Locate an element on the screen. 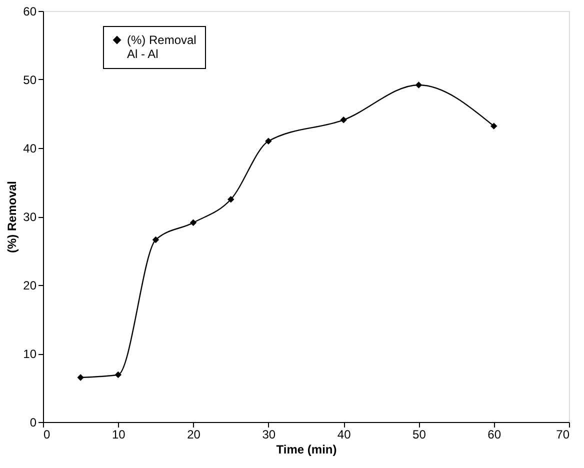 This screenshot has height=468, width=584. y-tick-label: 0 is located at coordinates (33, 423).